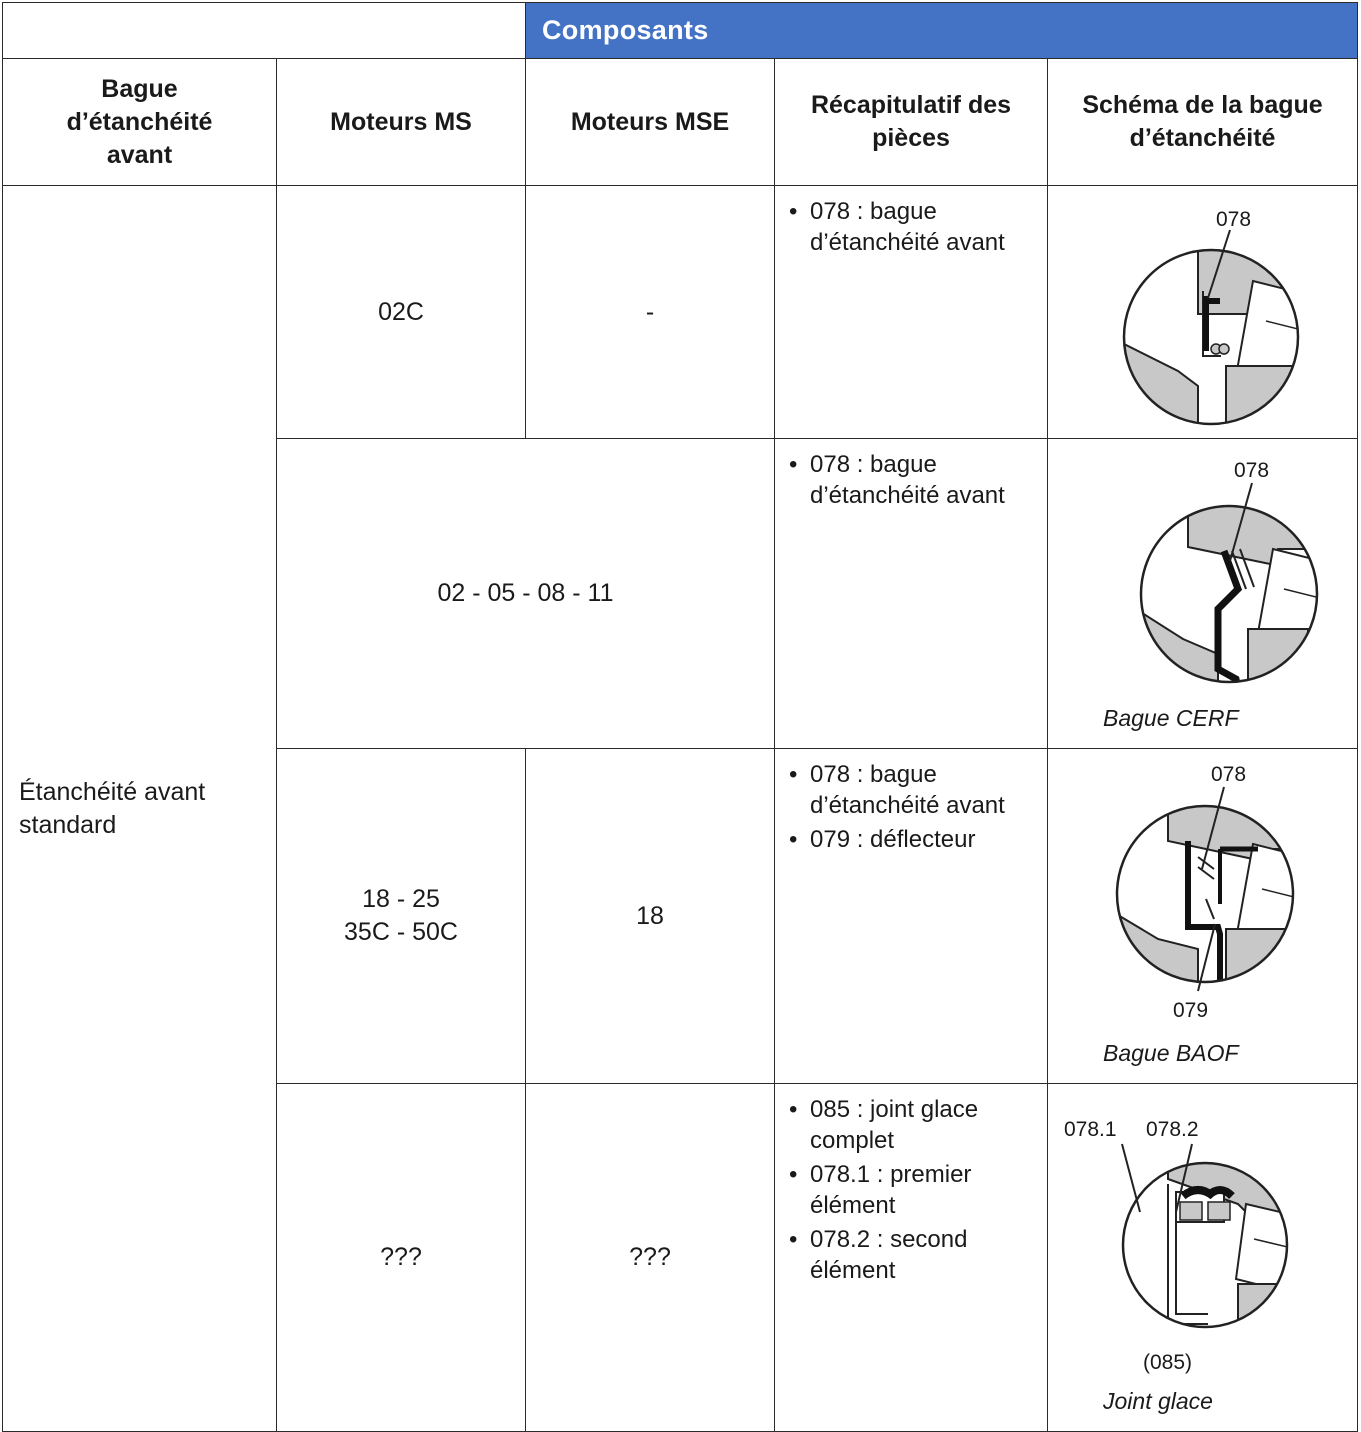 Image resolution: width=1361 pixels, height=1432 pixels. Describe the element at coordinates (650, 916) in the screenshot. I see `mse-value: 18` at that location.